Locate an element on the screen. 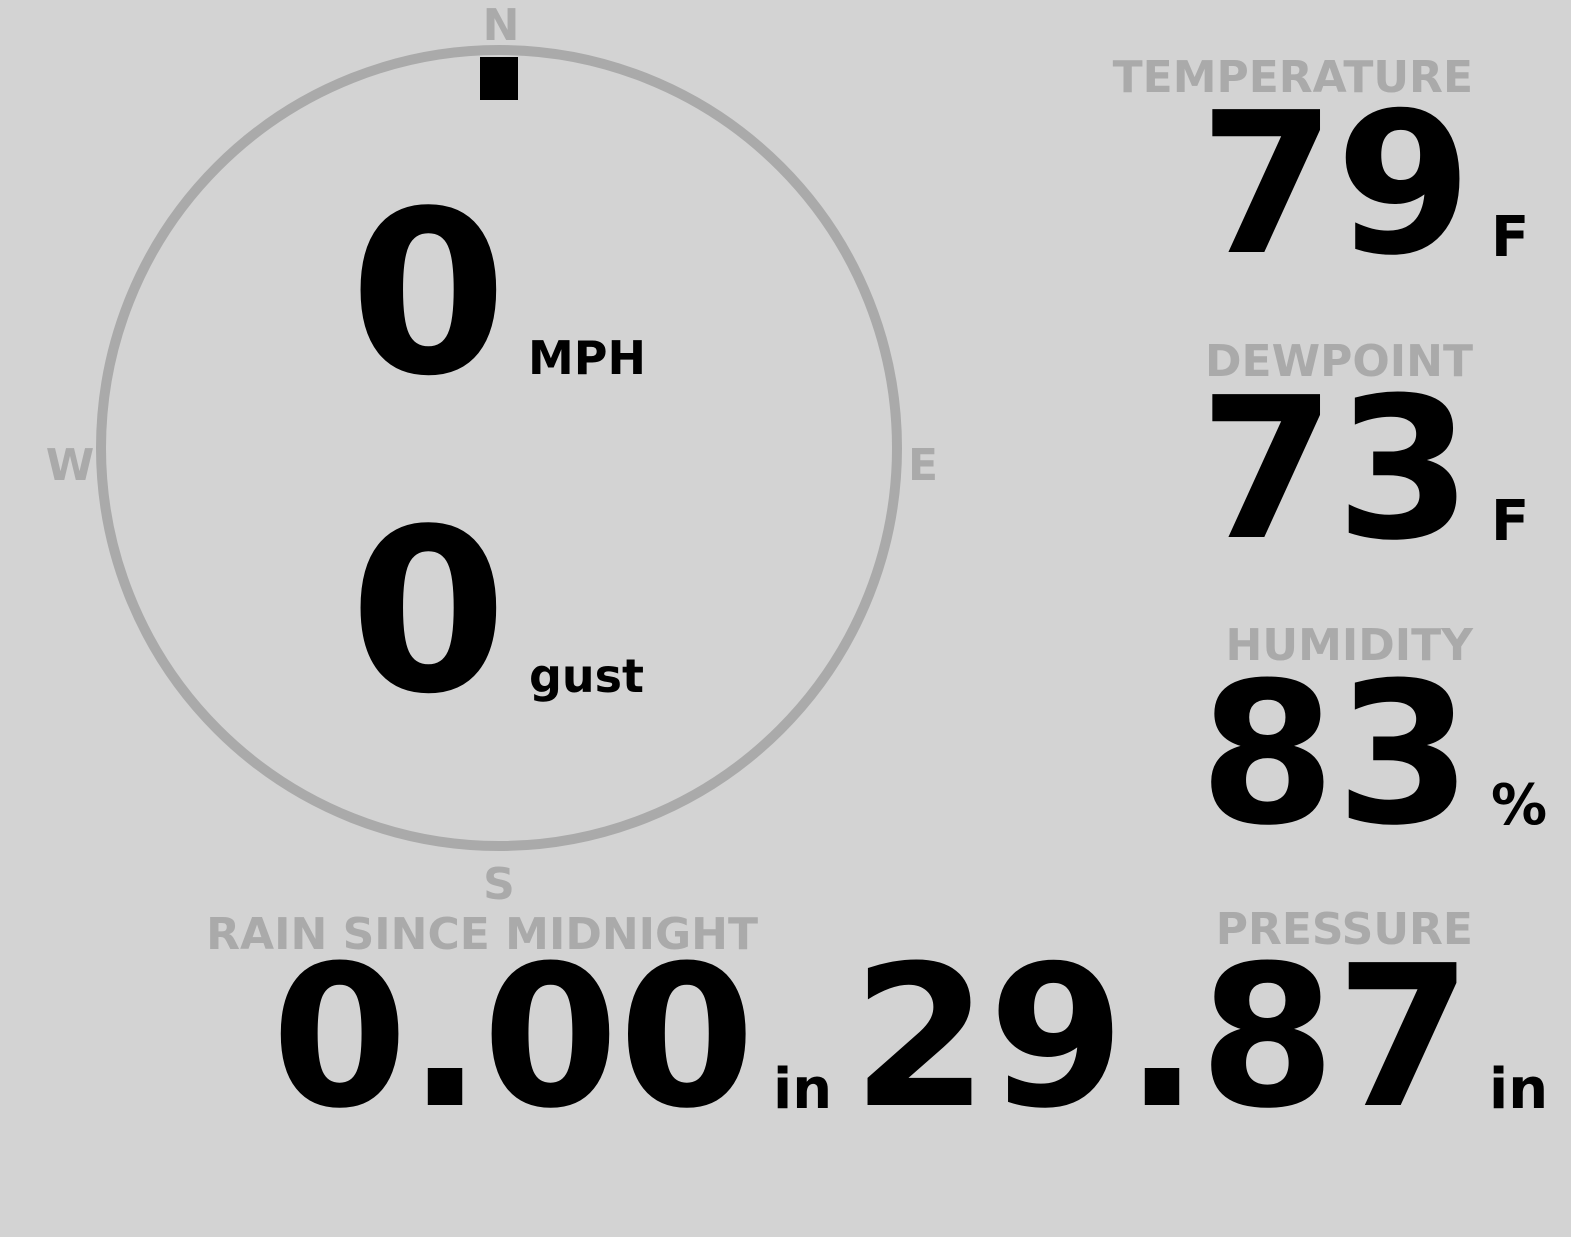 This screenshot has height=1237, width=1571. rain-value: 0.00 is located at coordinates (513, 1038).